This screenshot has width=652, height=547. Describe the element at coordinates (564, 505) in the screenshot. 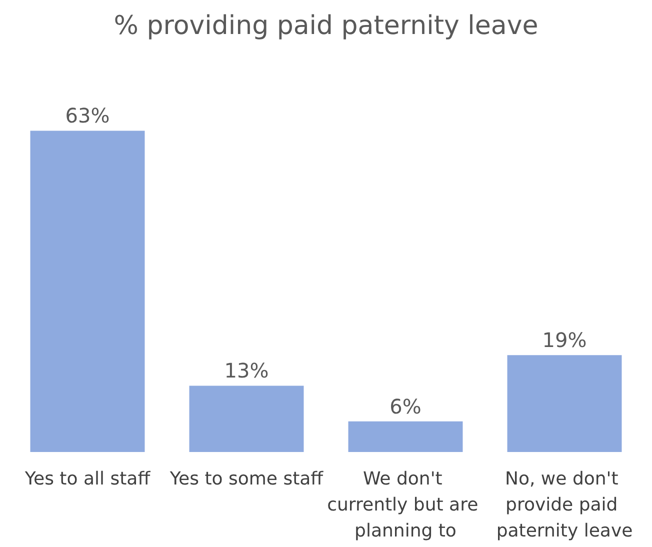

I see `x-tick-label: No, we don't provide paid paternity leave` at that location.